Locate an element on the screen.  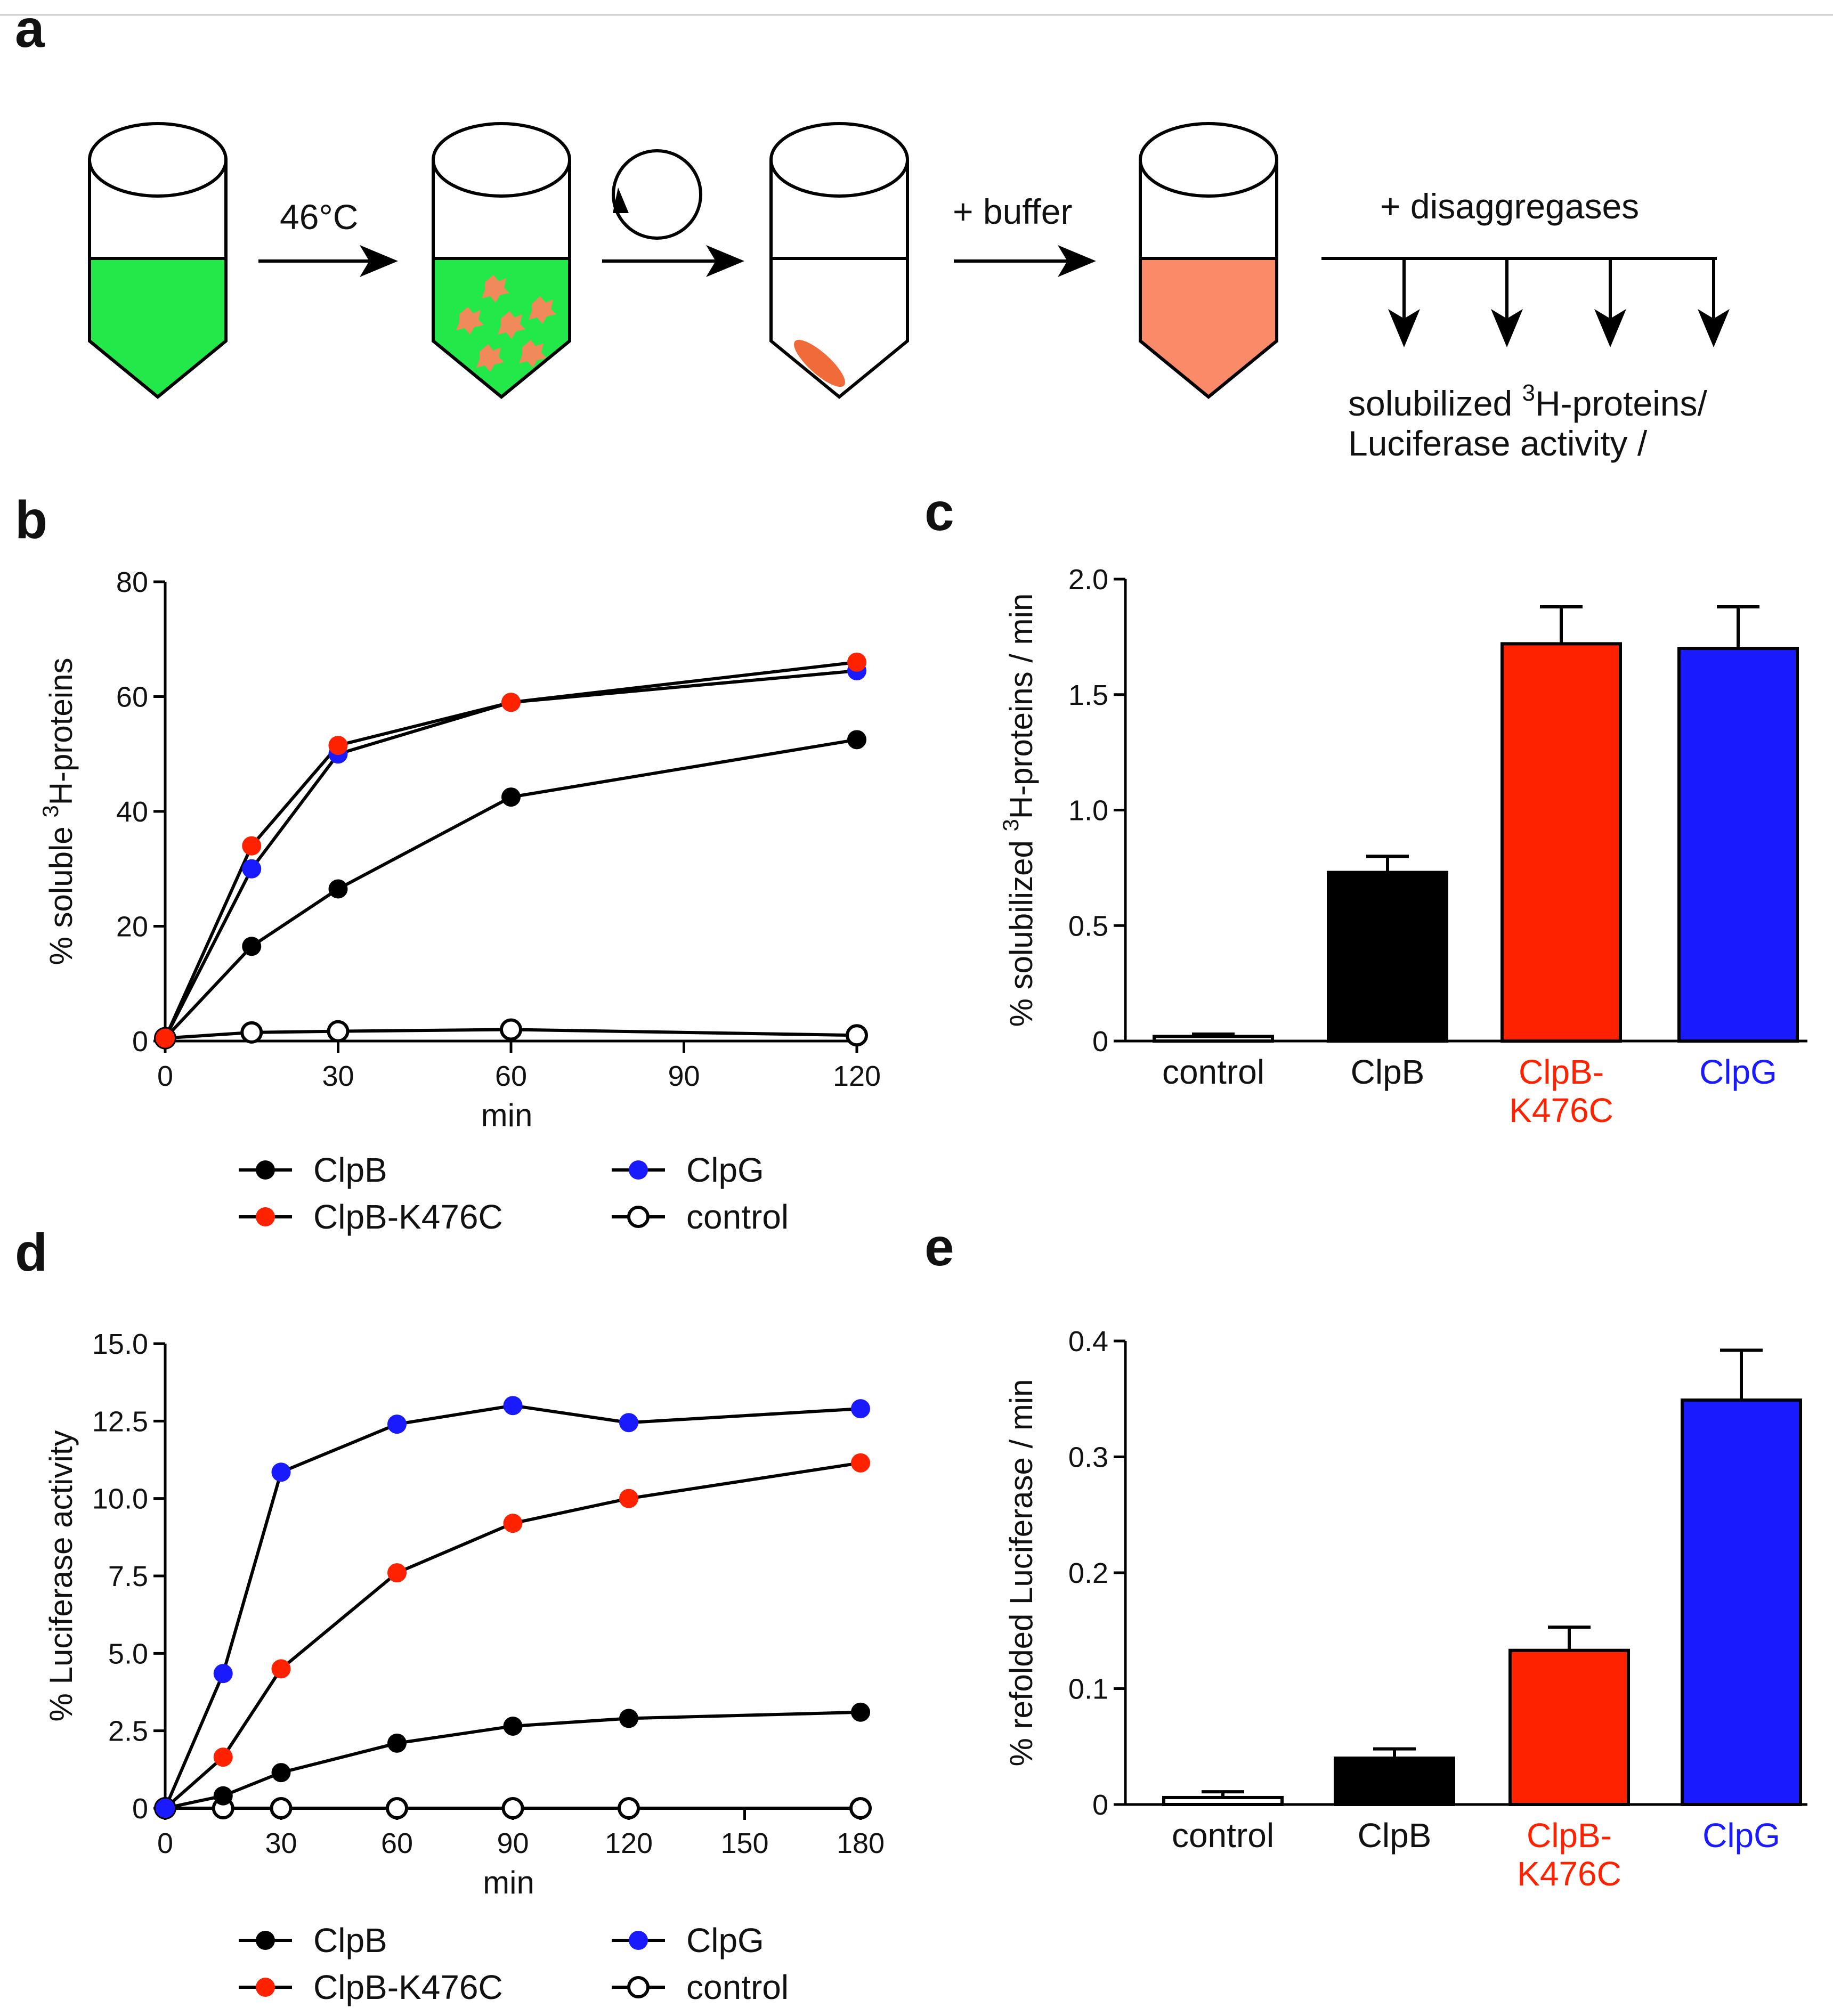
pellet is located at coordinates (819, 363).